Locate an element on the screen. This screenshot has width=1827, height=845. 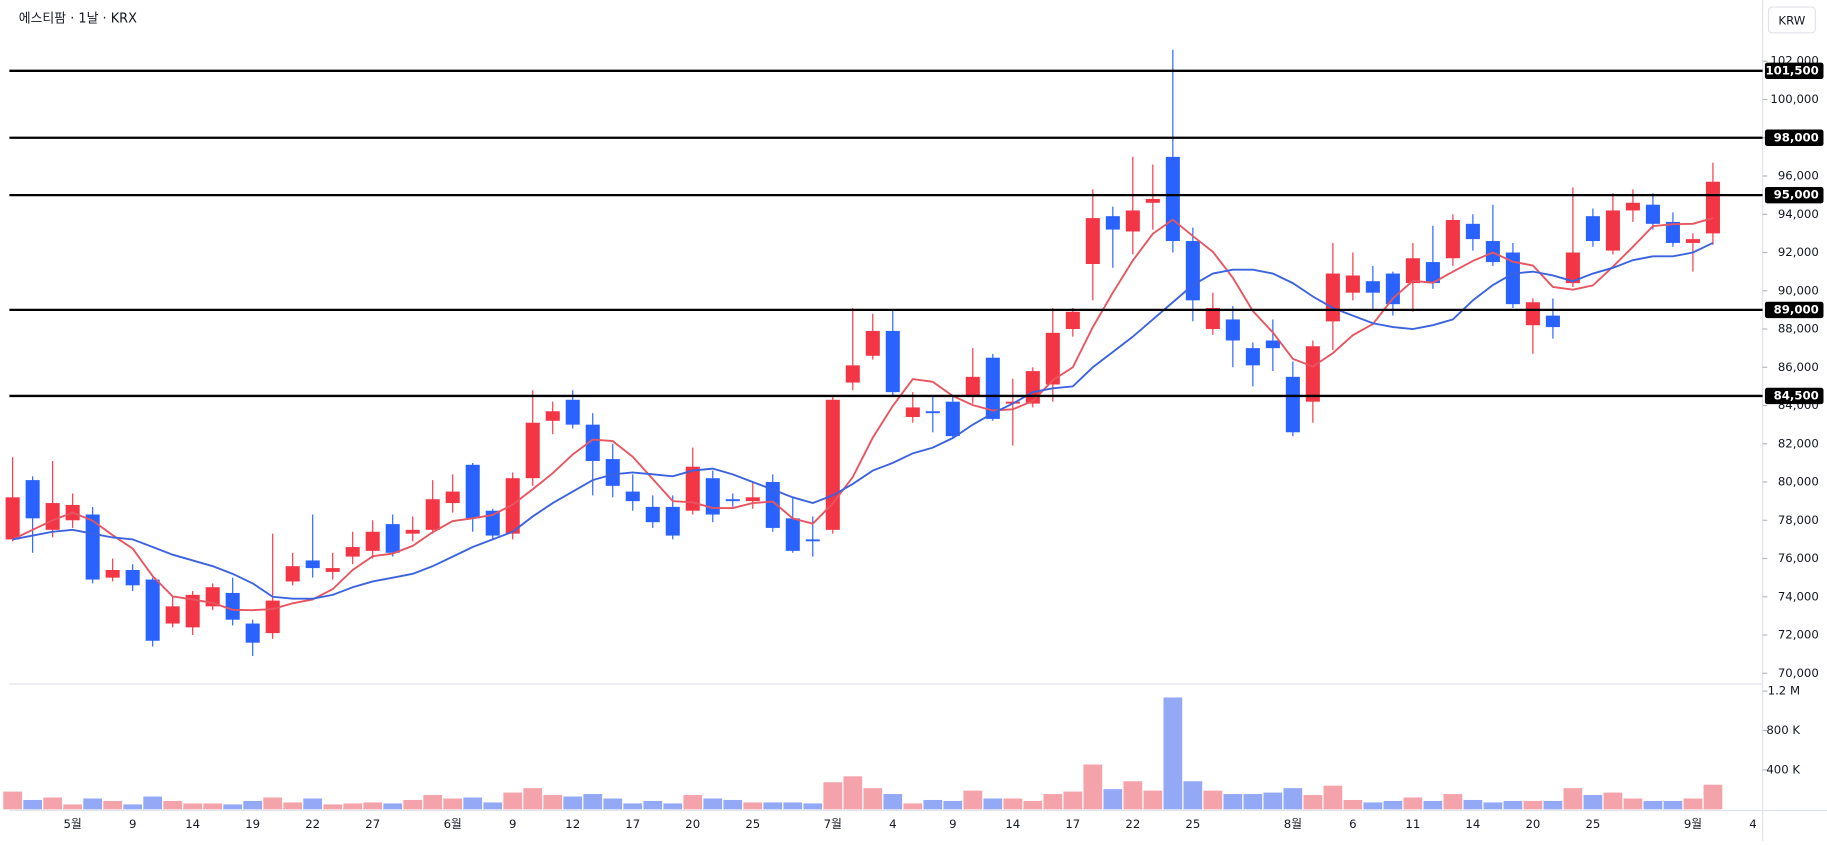
x-tick-label: 19 is located at coordinates (252, 824).